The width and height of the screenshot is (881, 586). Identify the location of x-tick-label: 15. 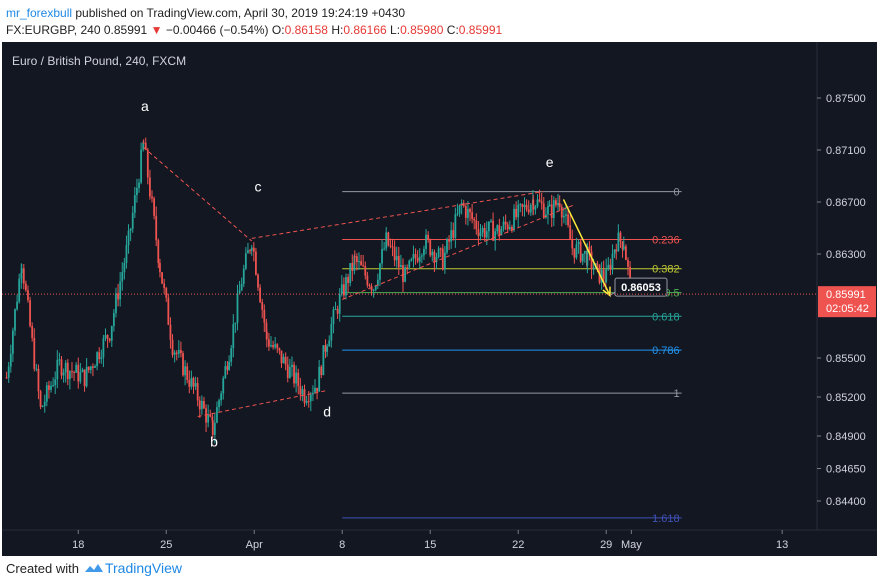
(430, 545).